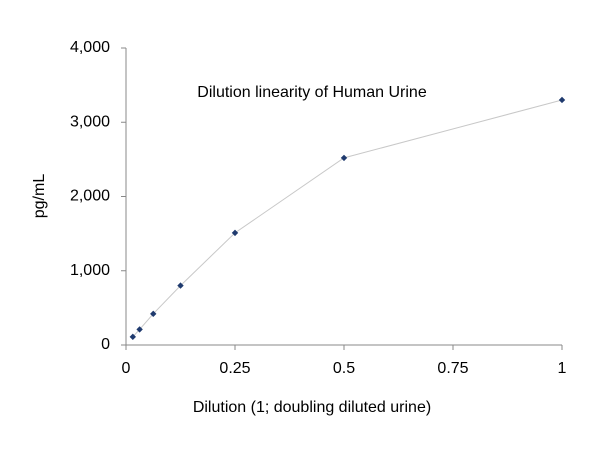  Describe the element at coordinates (562, 368) in the screenshot. I see `x-tick-label: 1` at that location.